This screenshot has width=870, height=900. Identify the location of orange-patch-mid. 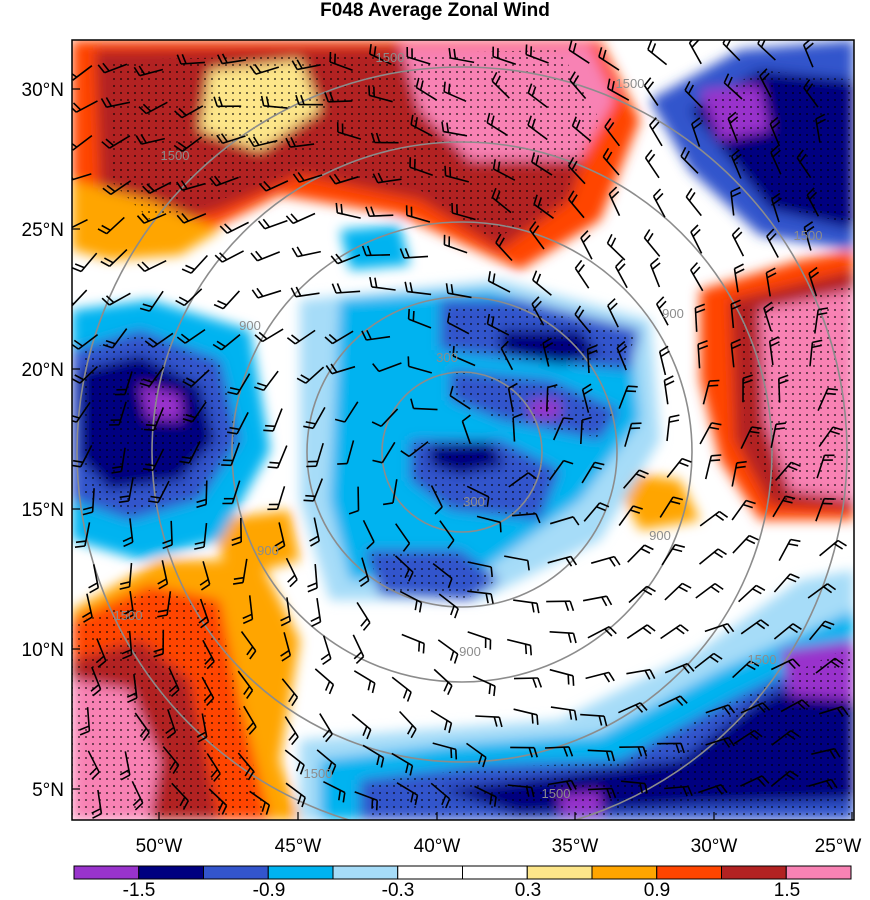
(255, 545).